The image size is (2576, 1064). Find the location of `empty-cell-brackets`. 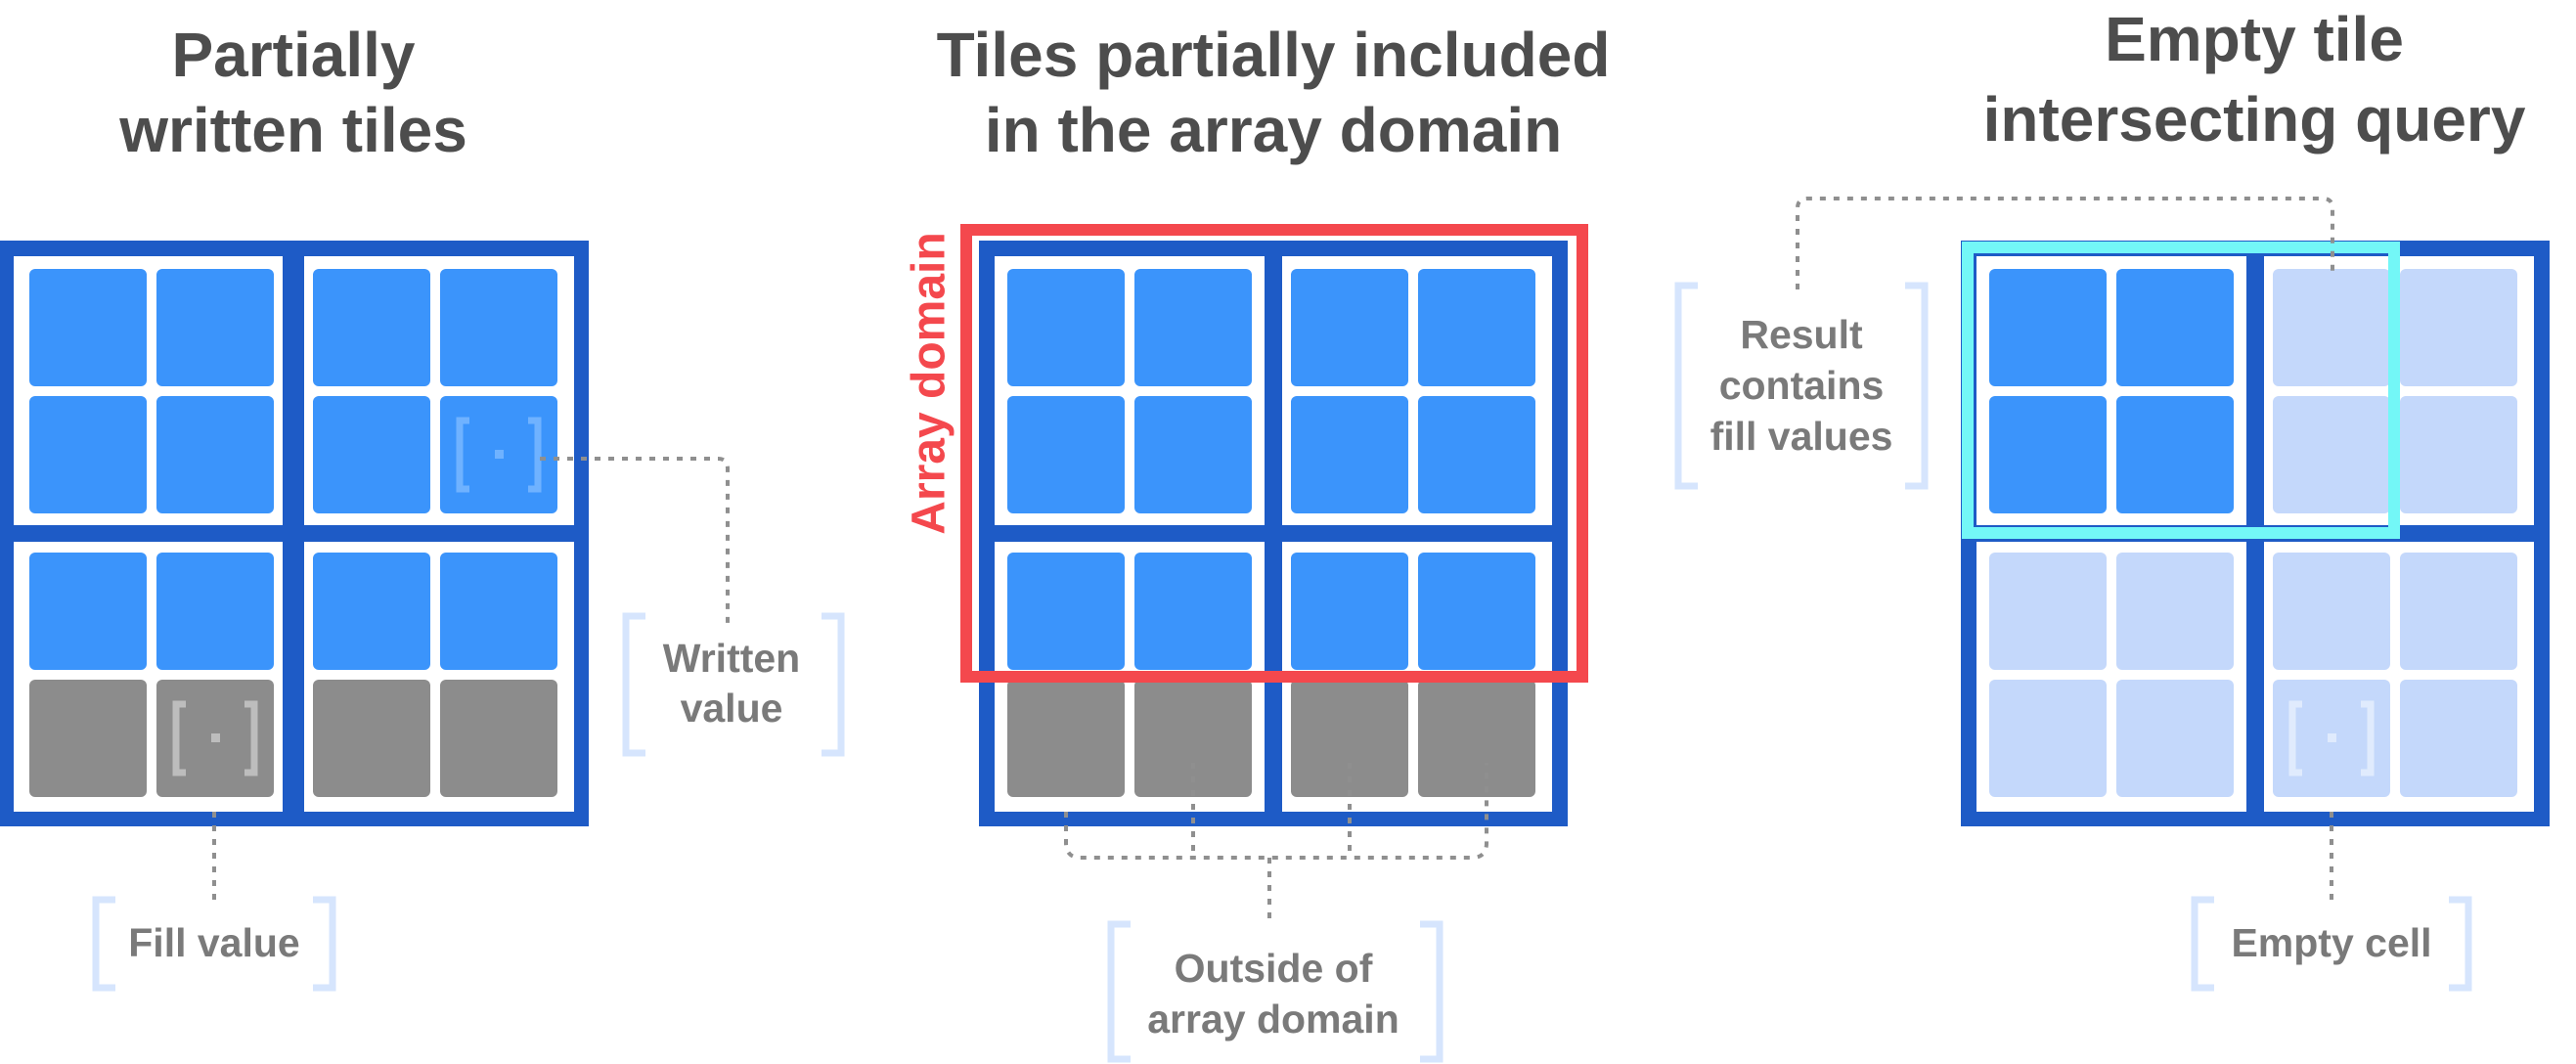

empty-cell-brackets is located at coordinates (2331, 944).